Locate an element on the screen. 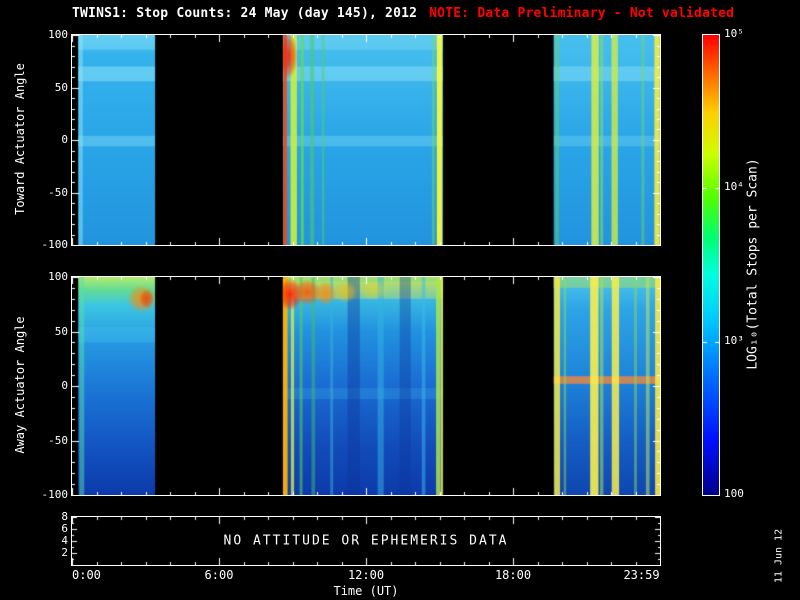 This screenshot has width=800, height=600. preliminary-note: NOTE: Data Preliminary - Not validated is located at coordinates (582, 13).